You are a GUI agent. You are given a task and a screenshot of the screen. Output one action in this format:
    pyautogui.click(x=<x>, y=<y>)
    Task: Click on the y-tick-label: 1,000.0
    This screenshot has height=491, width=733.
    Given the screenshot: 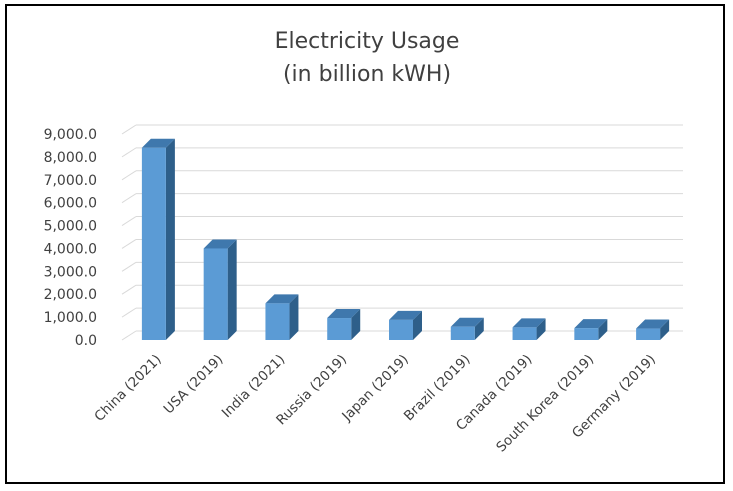 What is the action you would take?
    pyautogui.click(x=70, y=318)
    